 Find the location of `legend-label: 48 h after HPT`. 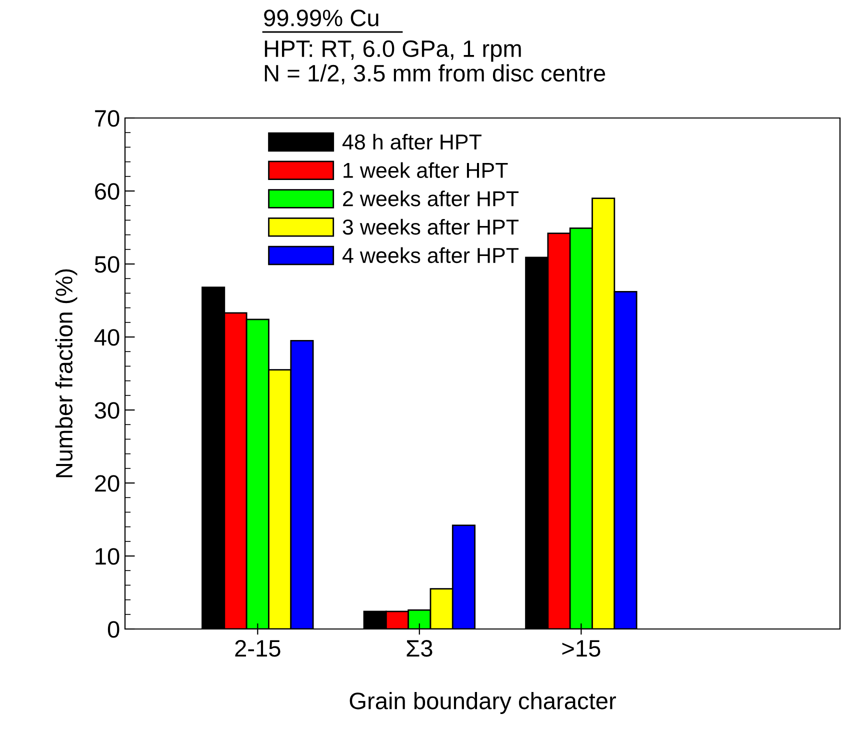

legend-label: 48 h after HPT is located at coordinates (412, 142).